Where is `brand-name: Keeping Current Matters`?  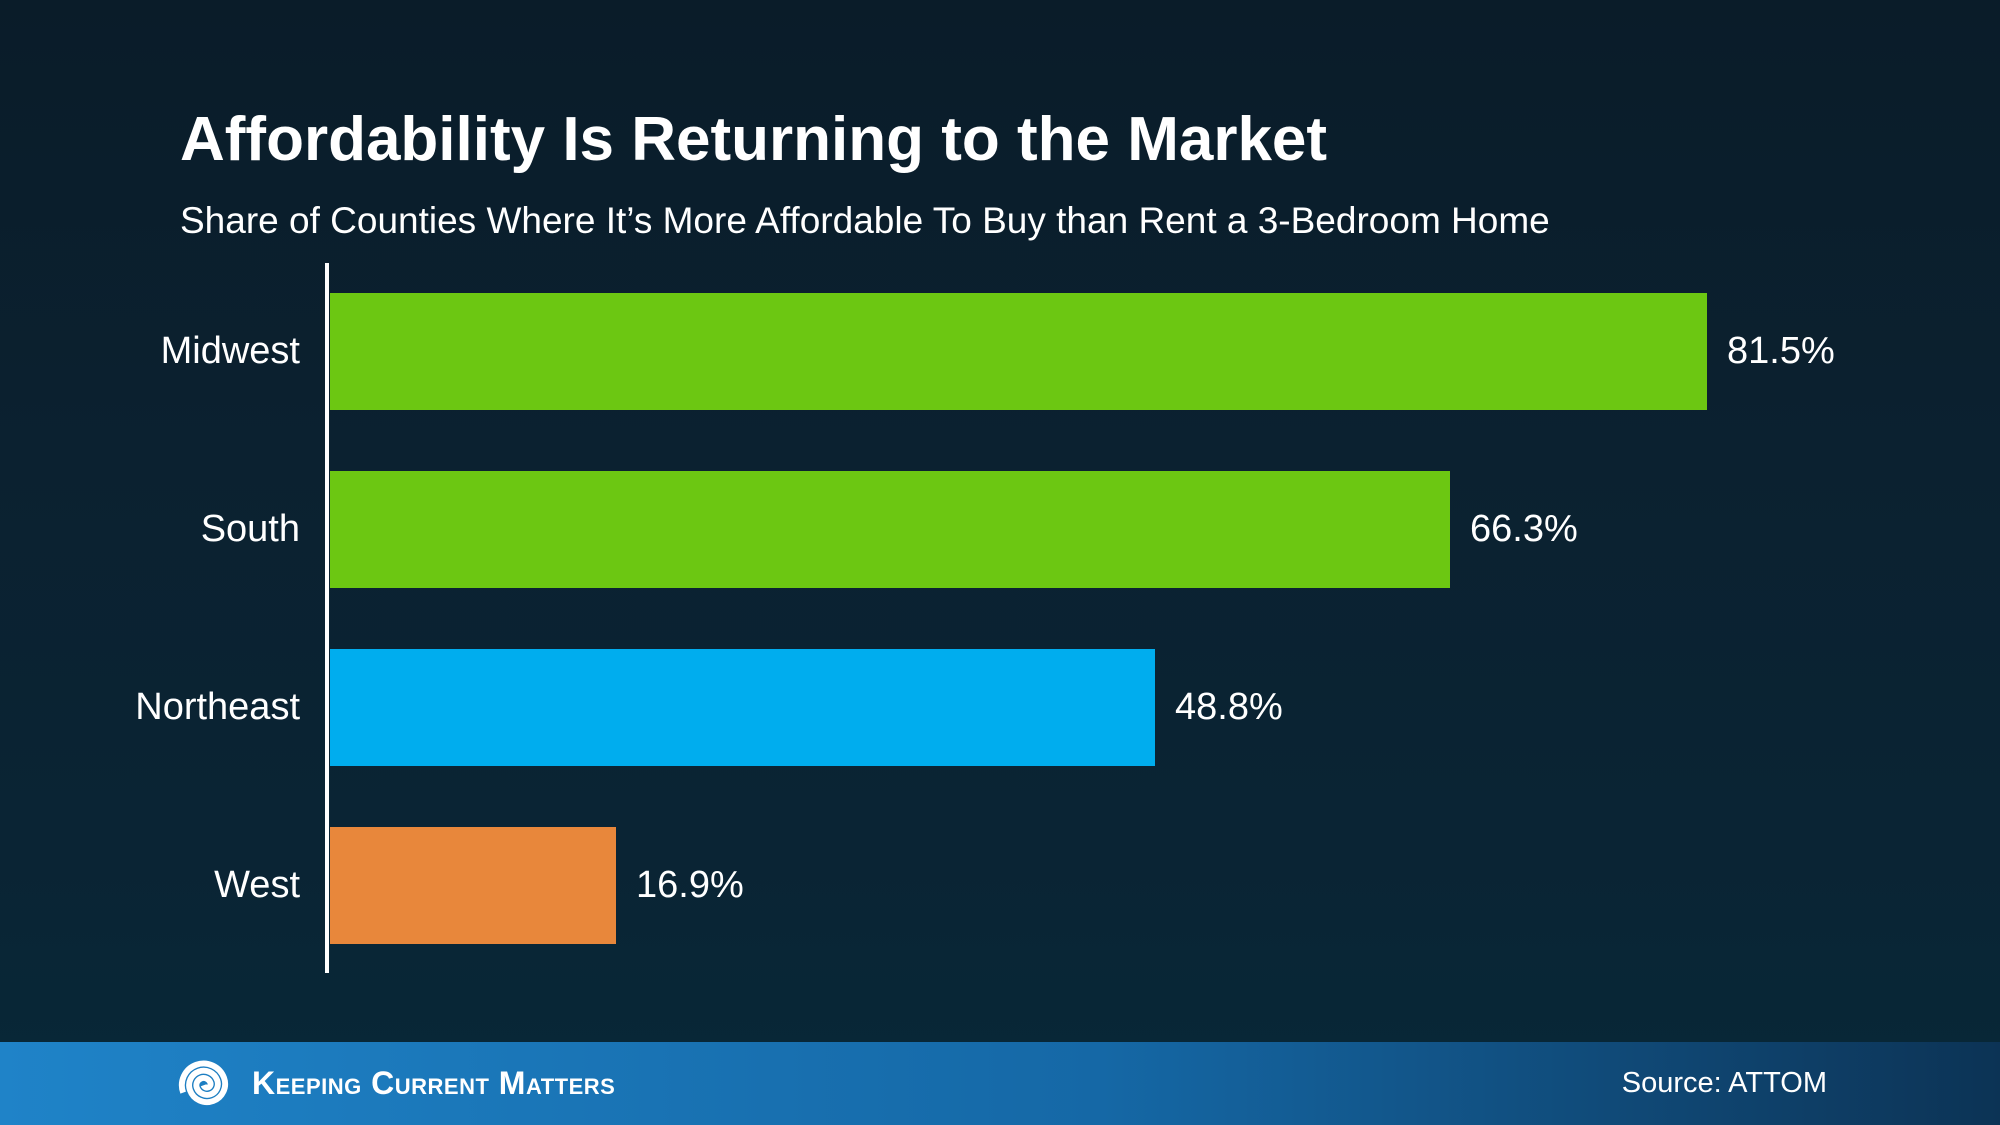
brand-name: Keeping Current Matters is located at coordinates (434, 1083).